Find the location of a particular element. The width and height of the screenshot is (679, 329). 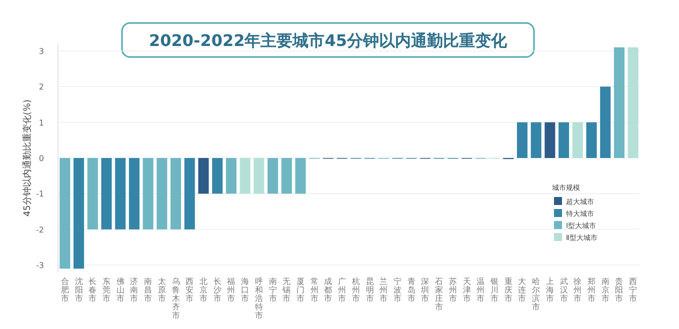

x-tick-label: 常州市 is located at coordinates (314, 290).